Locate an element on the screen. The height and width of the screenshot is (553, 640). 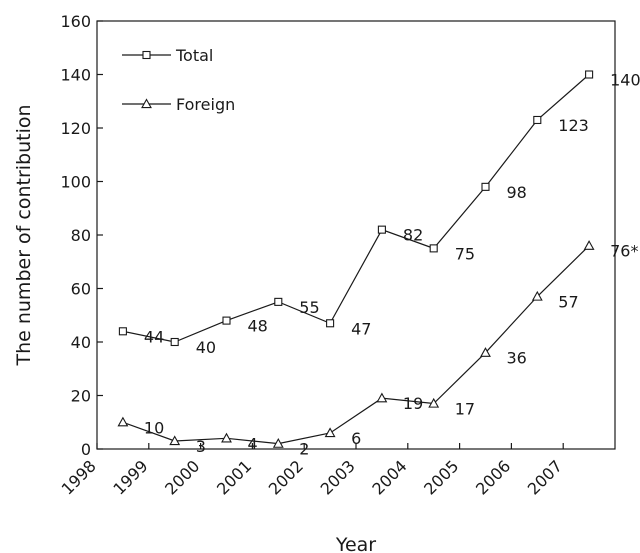
data-label-foreign: 17 is located at coordinates (465, 409).